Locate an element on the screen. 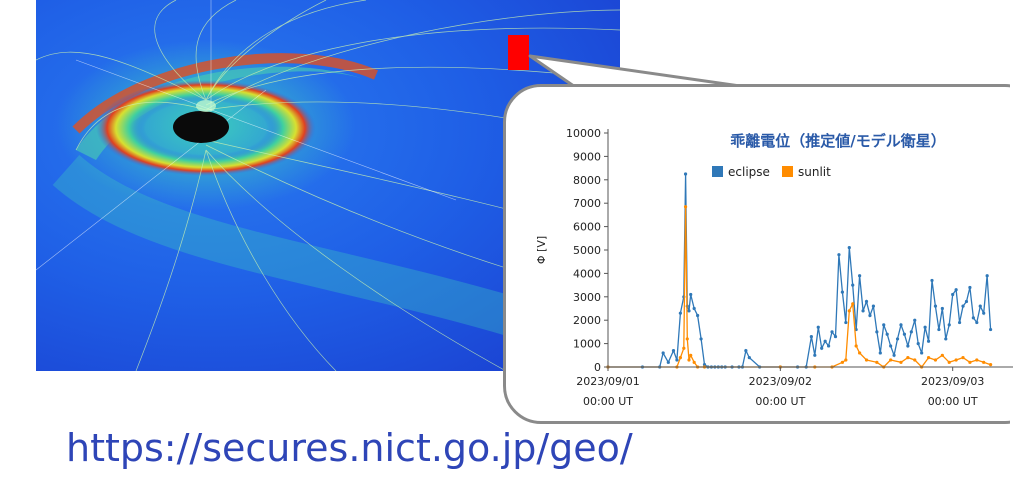  y-axis-label: Φ [V] is located at coordinates (541, 250).